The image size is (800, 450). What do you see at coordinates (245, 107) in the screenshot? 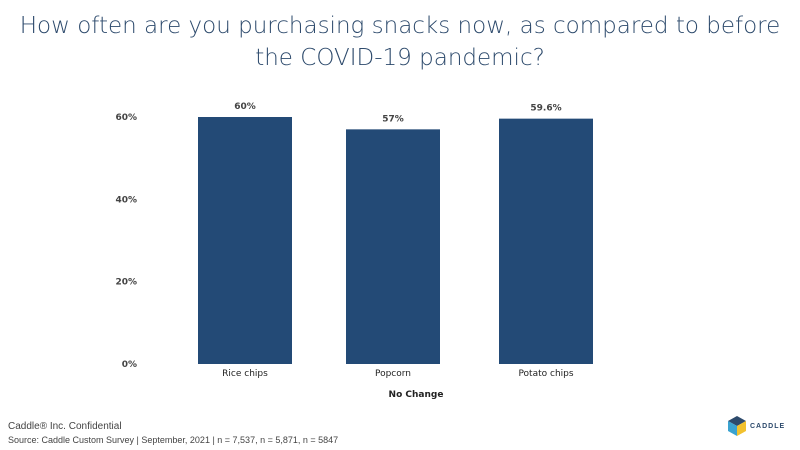
I see `data-label: 60%` at bounding box center [245, 107].